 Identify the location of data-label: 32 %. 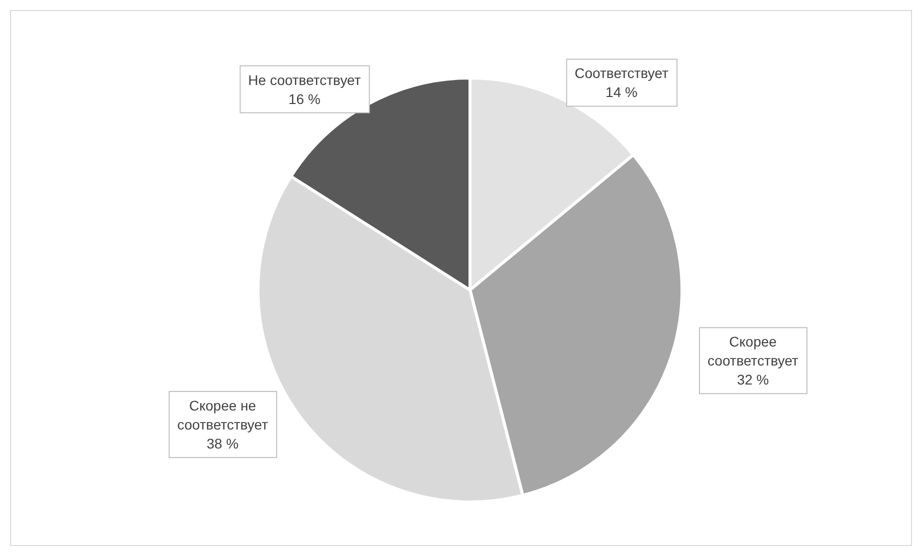
(752, 380).